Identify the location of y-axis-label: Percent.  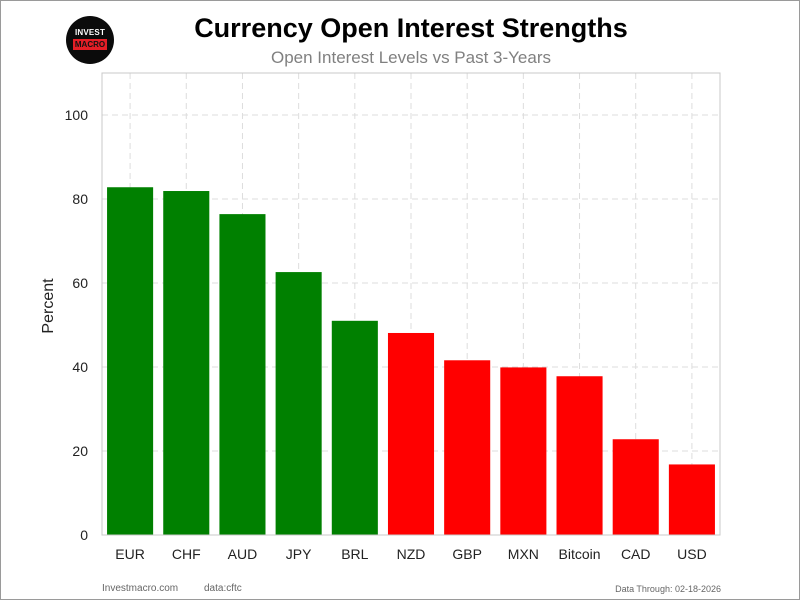
(48, 306).